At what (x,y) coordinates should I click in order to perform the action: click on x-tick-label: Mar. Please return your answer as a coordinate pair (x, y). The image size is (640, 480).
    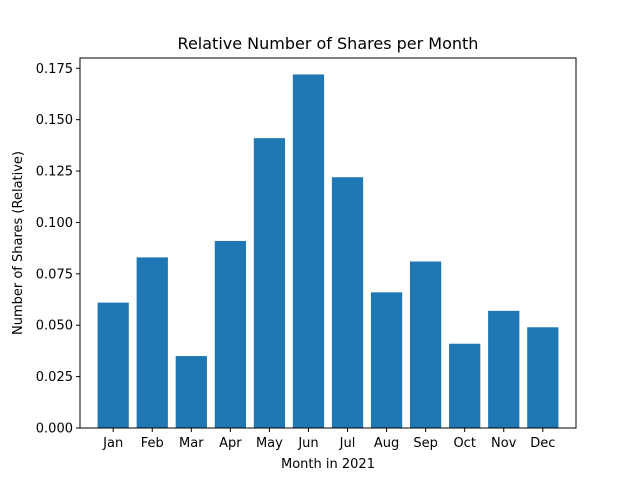
    Looking at the image, I should click on (191, 443).